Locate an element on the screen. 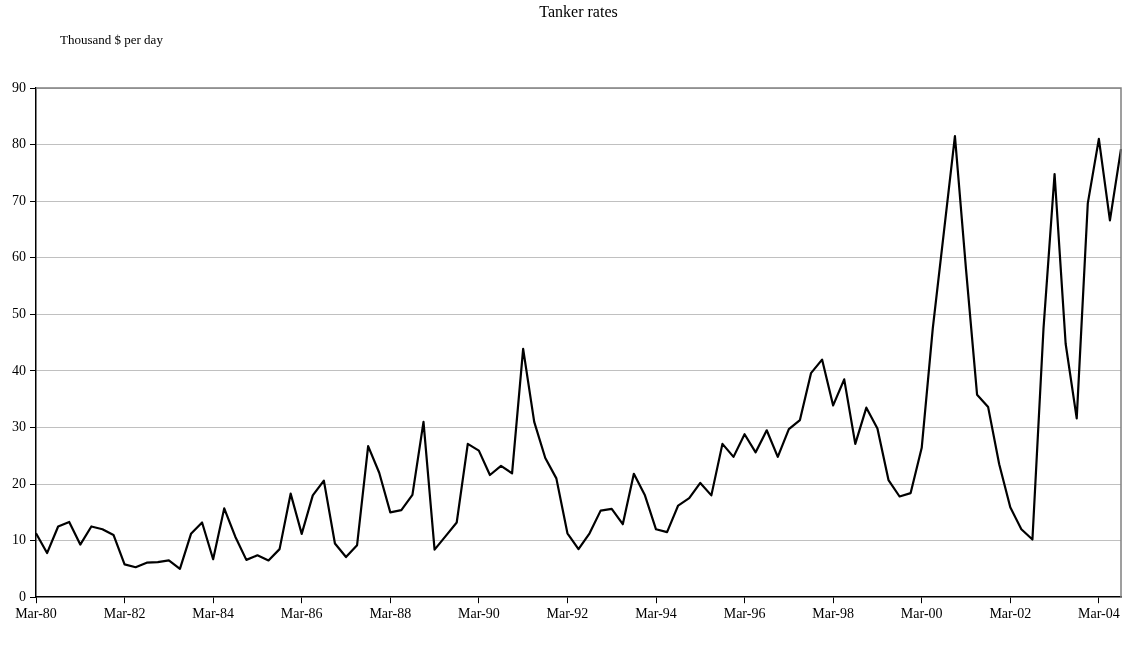 The height and width of the screenshot is (666, 1125). x-tick-label: Mar-94 is located at coordinates (656, 614).